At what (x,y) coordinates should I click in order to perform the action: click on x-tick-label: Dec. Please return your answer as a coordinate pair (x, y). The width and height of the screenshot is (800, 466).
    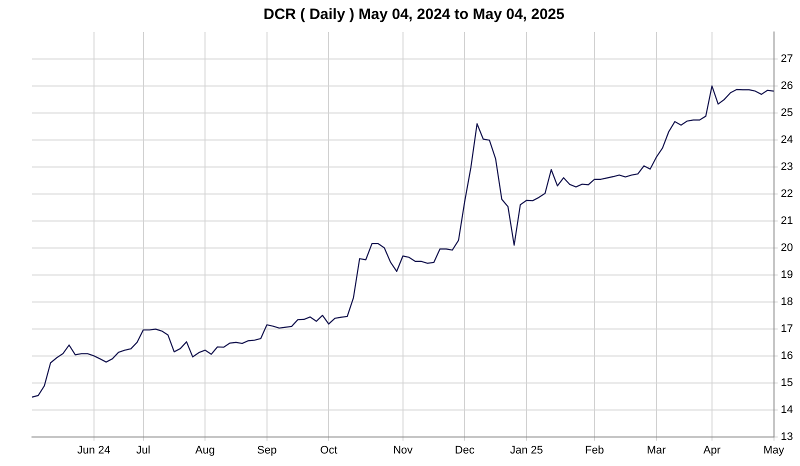
    Looking at the image, I should click on (464, 450).